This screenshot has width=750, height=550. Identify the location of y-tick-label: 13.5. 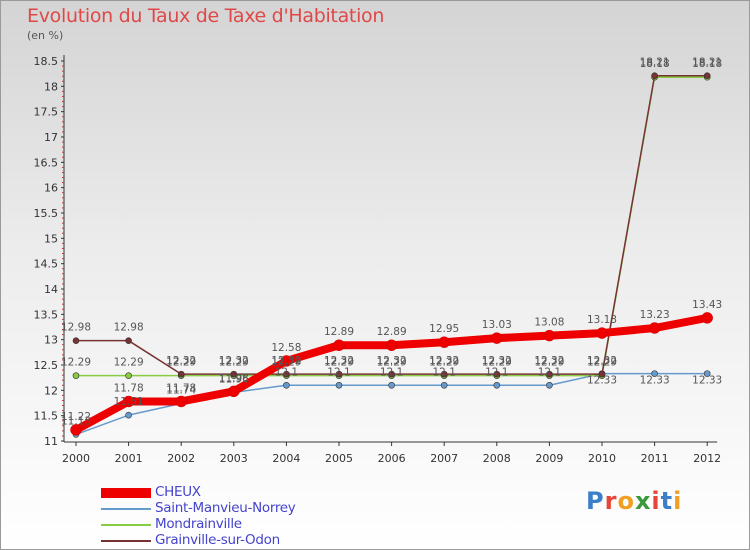
(46, 314).